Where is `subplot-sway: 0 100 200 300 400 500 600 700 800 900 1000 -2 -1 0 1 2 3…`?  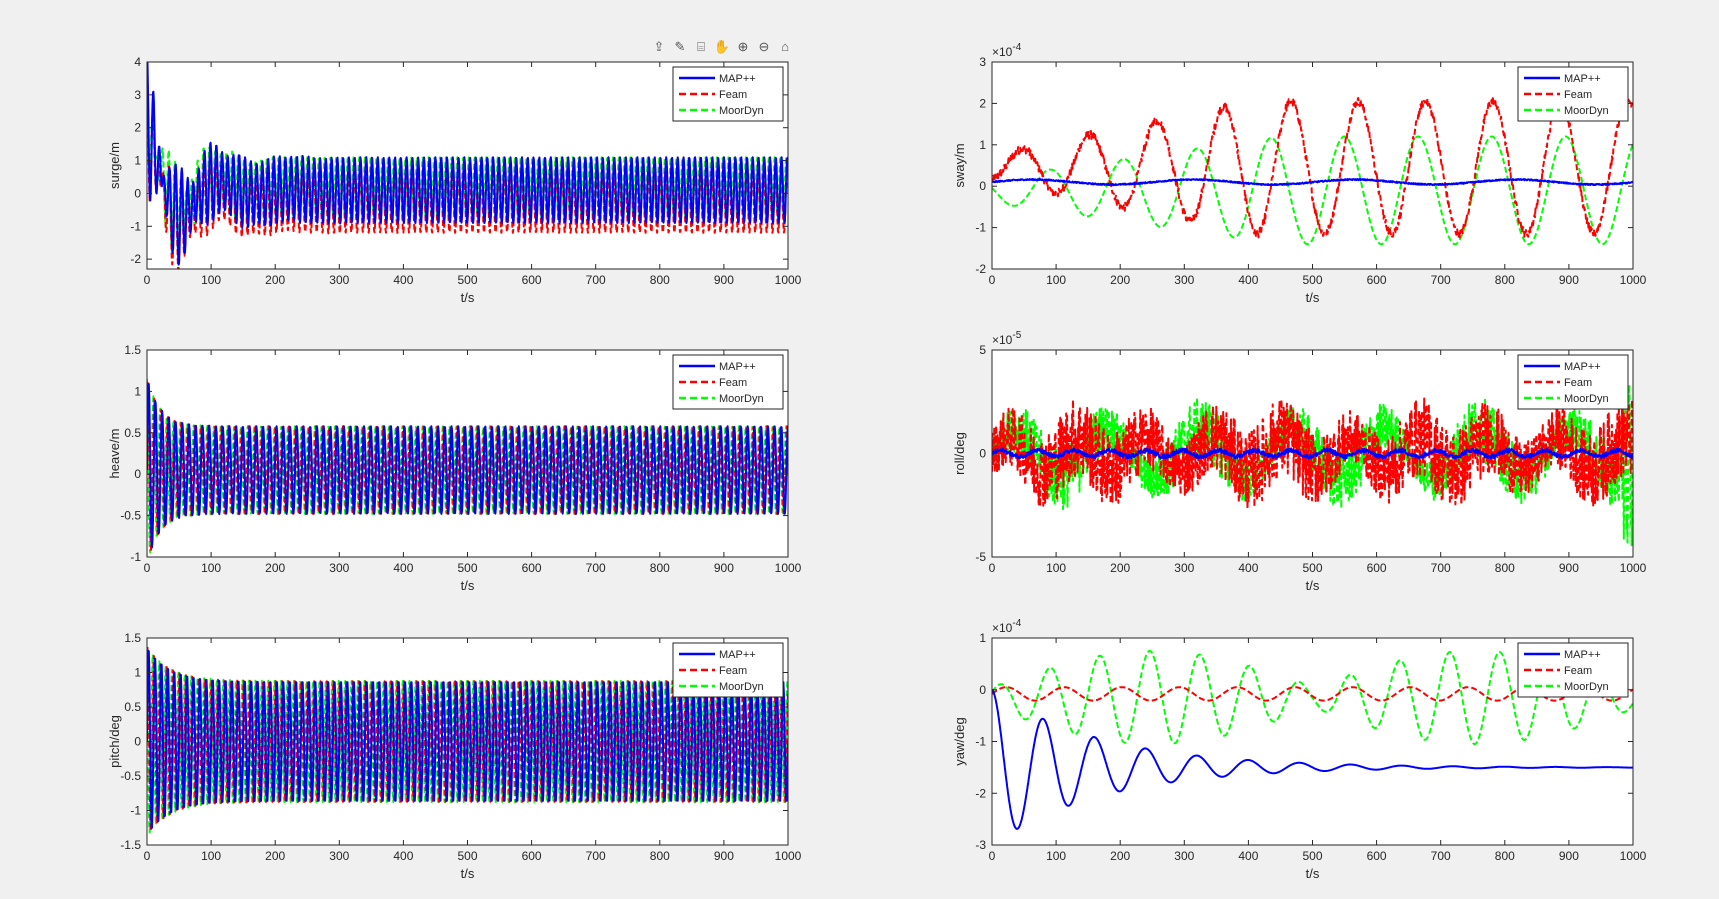
subplot-sway: 0 100 200 300 400 500 600 700 800 900 1000 -2 -1 0 1 2 3… is located at coordinates (1299, 173).